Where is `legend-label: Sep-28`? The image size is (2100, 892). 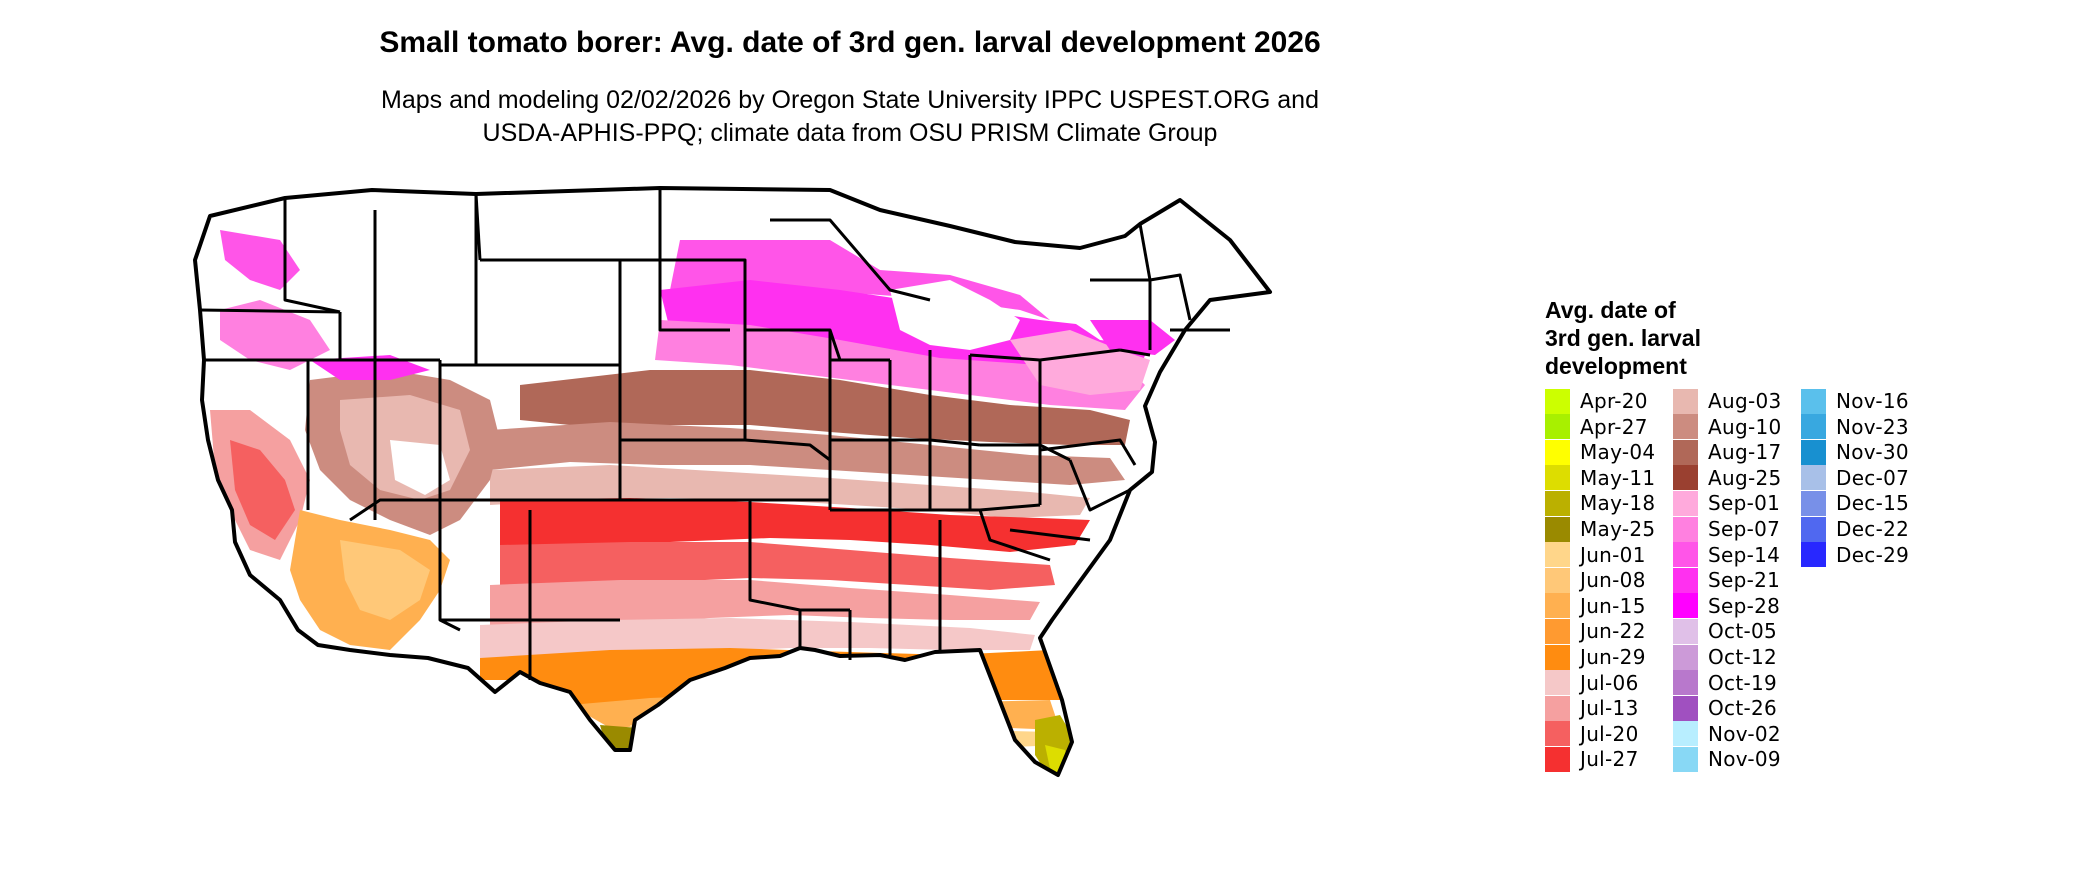 legend-label: Sep-28 is located at coordinates (1744, 605).